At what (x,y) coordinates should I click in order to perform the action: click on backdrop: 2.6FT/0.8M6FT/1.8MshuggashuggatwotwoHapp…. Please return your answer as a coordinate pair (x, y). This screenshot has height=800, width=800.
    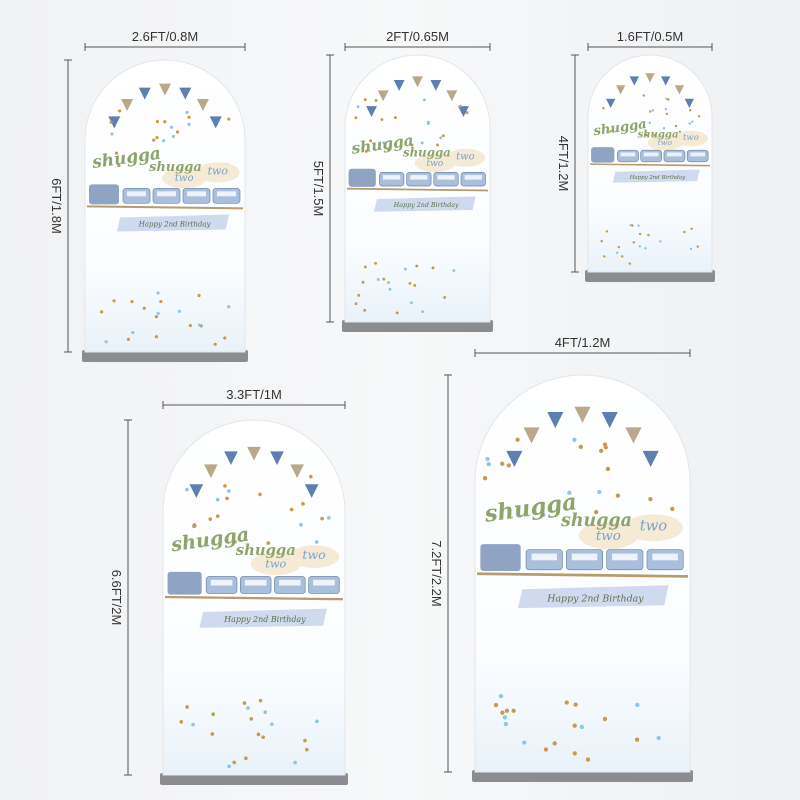
    Looking at the image, I should click on (148, 195).